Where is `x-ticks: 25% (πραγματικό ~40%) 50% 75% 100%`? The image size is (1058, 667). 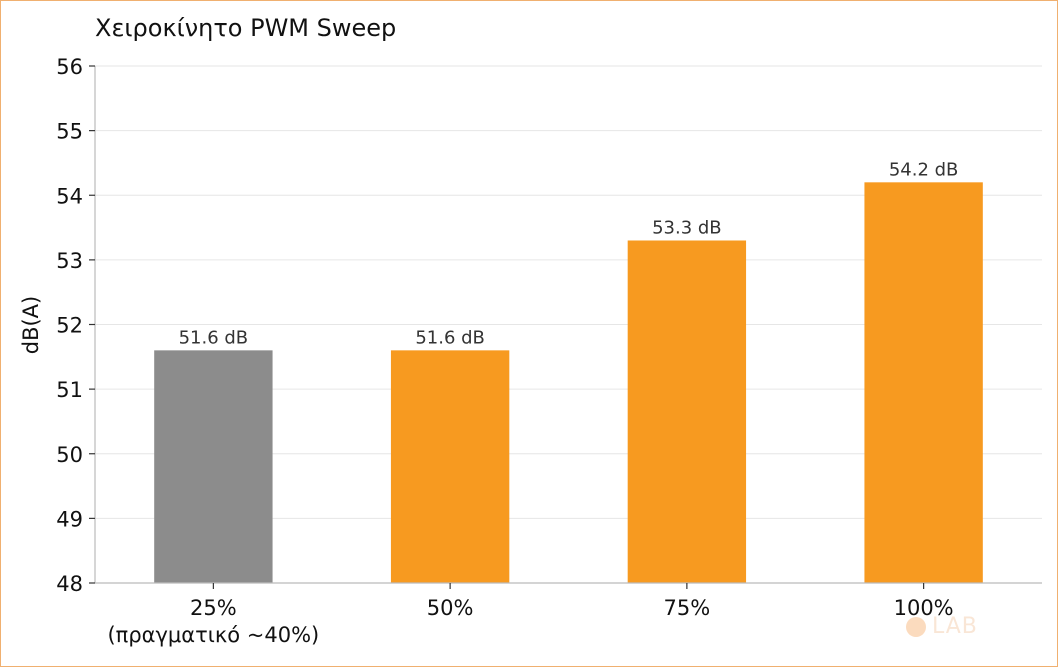 x-ticks: 25% (πραγματικό ~40%) 50% 75% 100% is located at coordinates (530, 615).